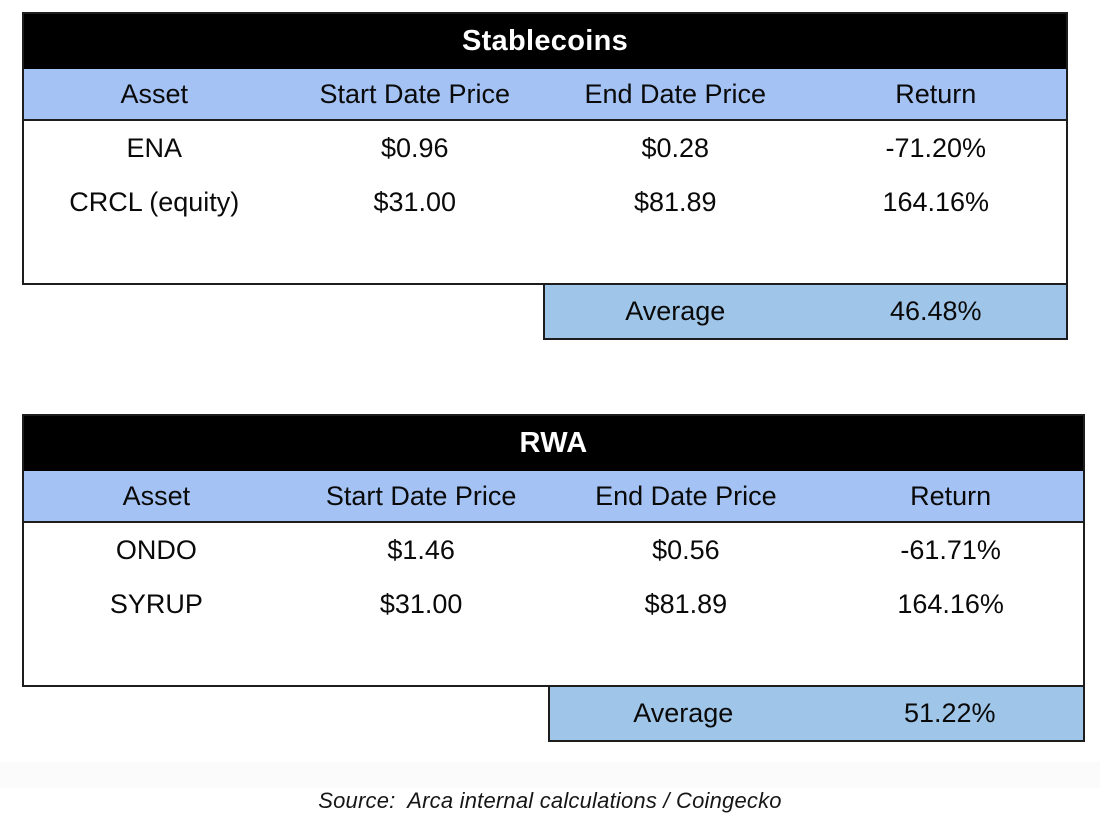 This screenshot has width=1100, height=836. What do you see at coordinates (805, 311) in the screenshot?
I see `average-row-stablecoins: Average 46.48%` at bounding box center [805, 311].